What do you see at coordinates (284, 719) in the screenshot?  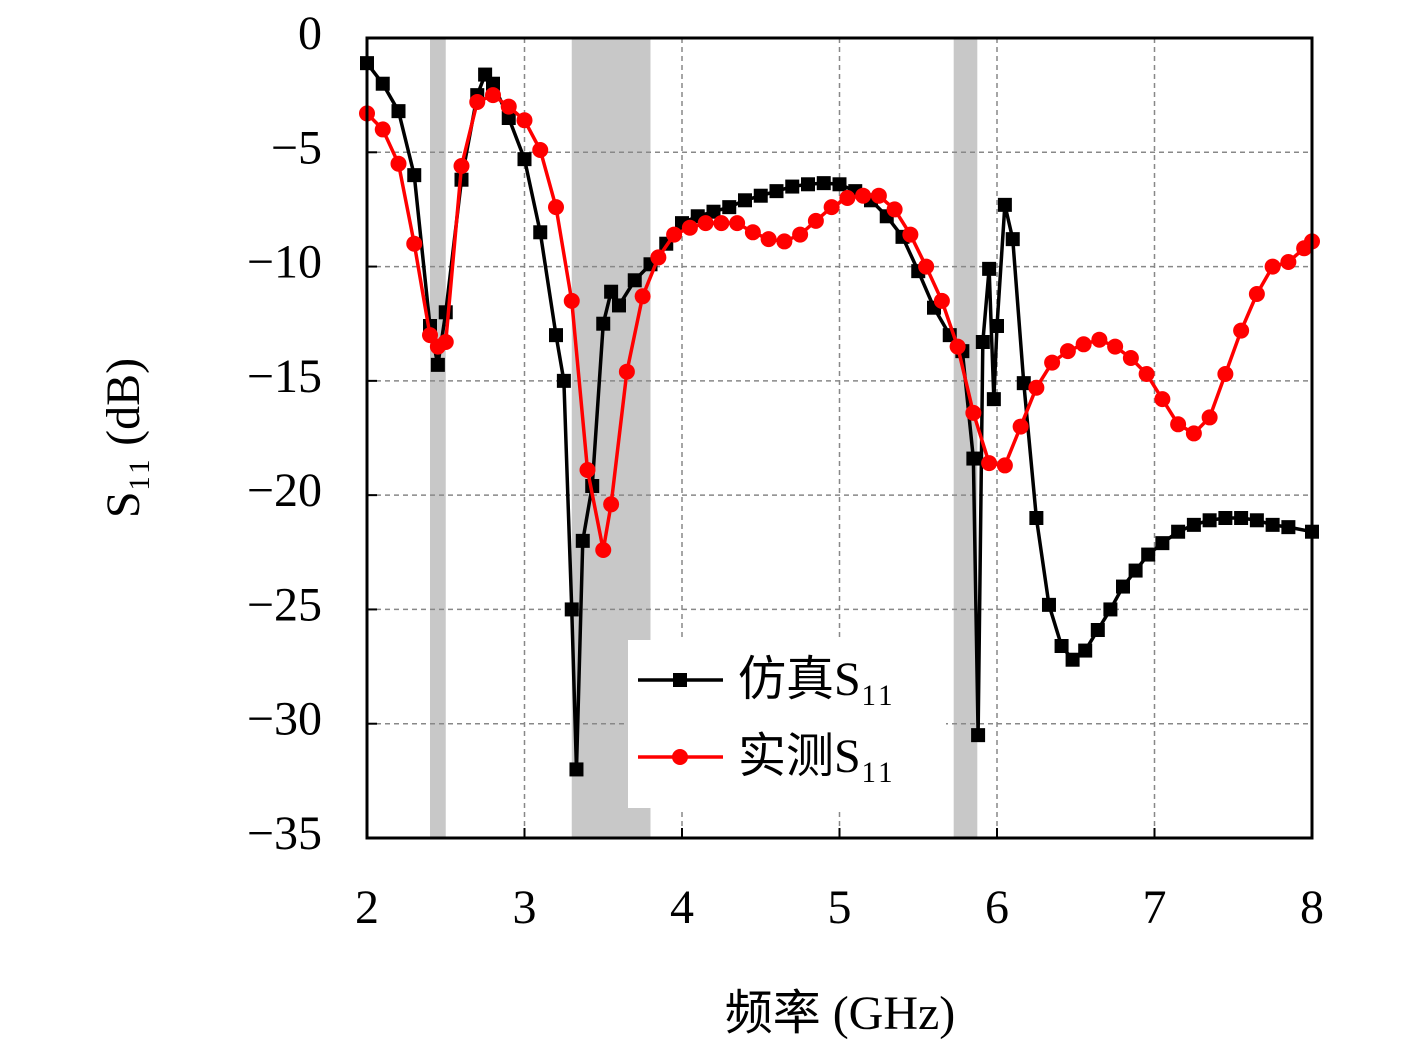 I see `y-tick-label: −30` at bounding box center [284, 719].